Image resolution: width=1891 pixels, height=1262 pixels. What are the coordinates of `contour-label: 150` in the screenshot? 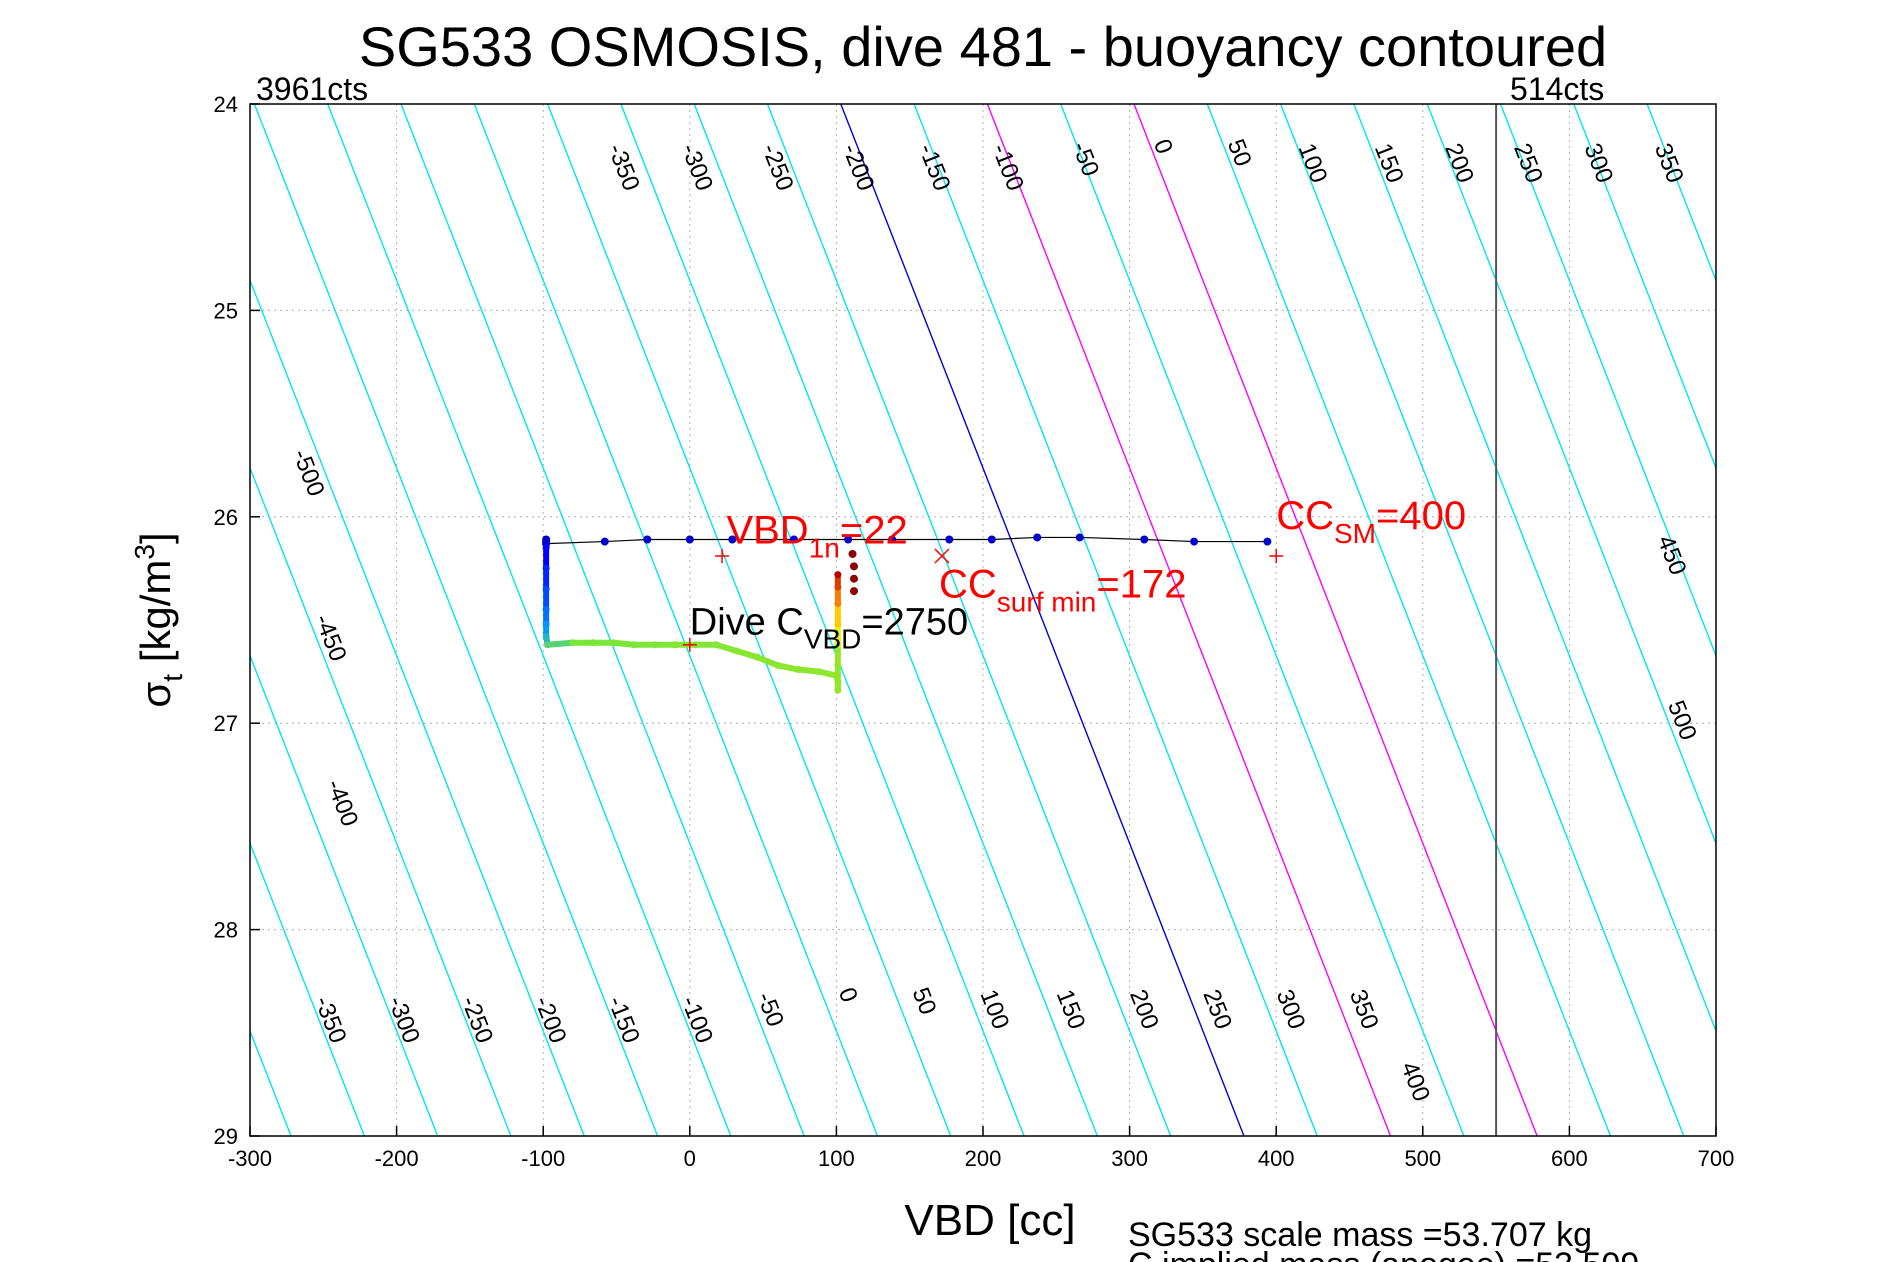 It's located at (1071, 1009).